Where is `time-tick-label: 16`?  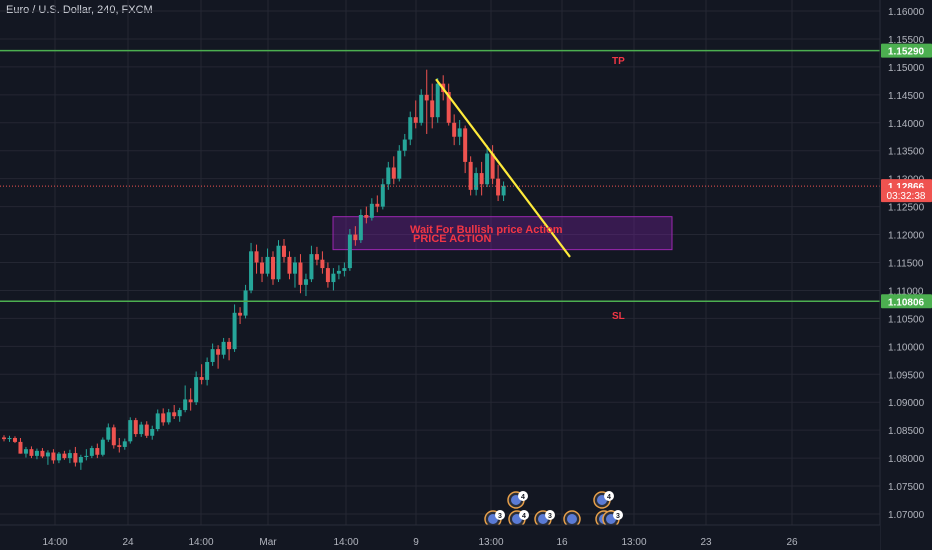
time-tick-label: 16 is located at coordinates (562, 542).